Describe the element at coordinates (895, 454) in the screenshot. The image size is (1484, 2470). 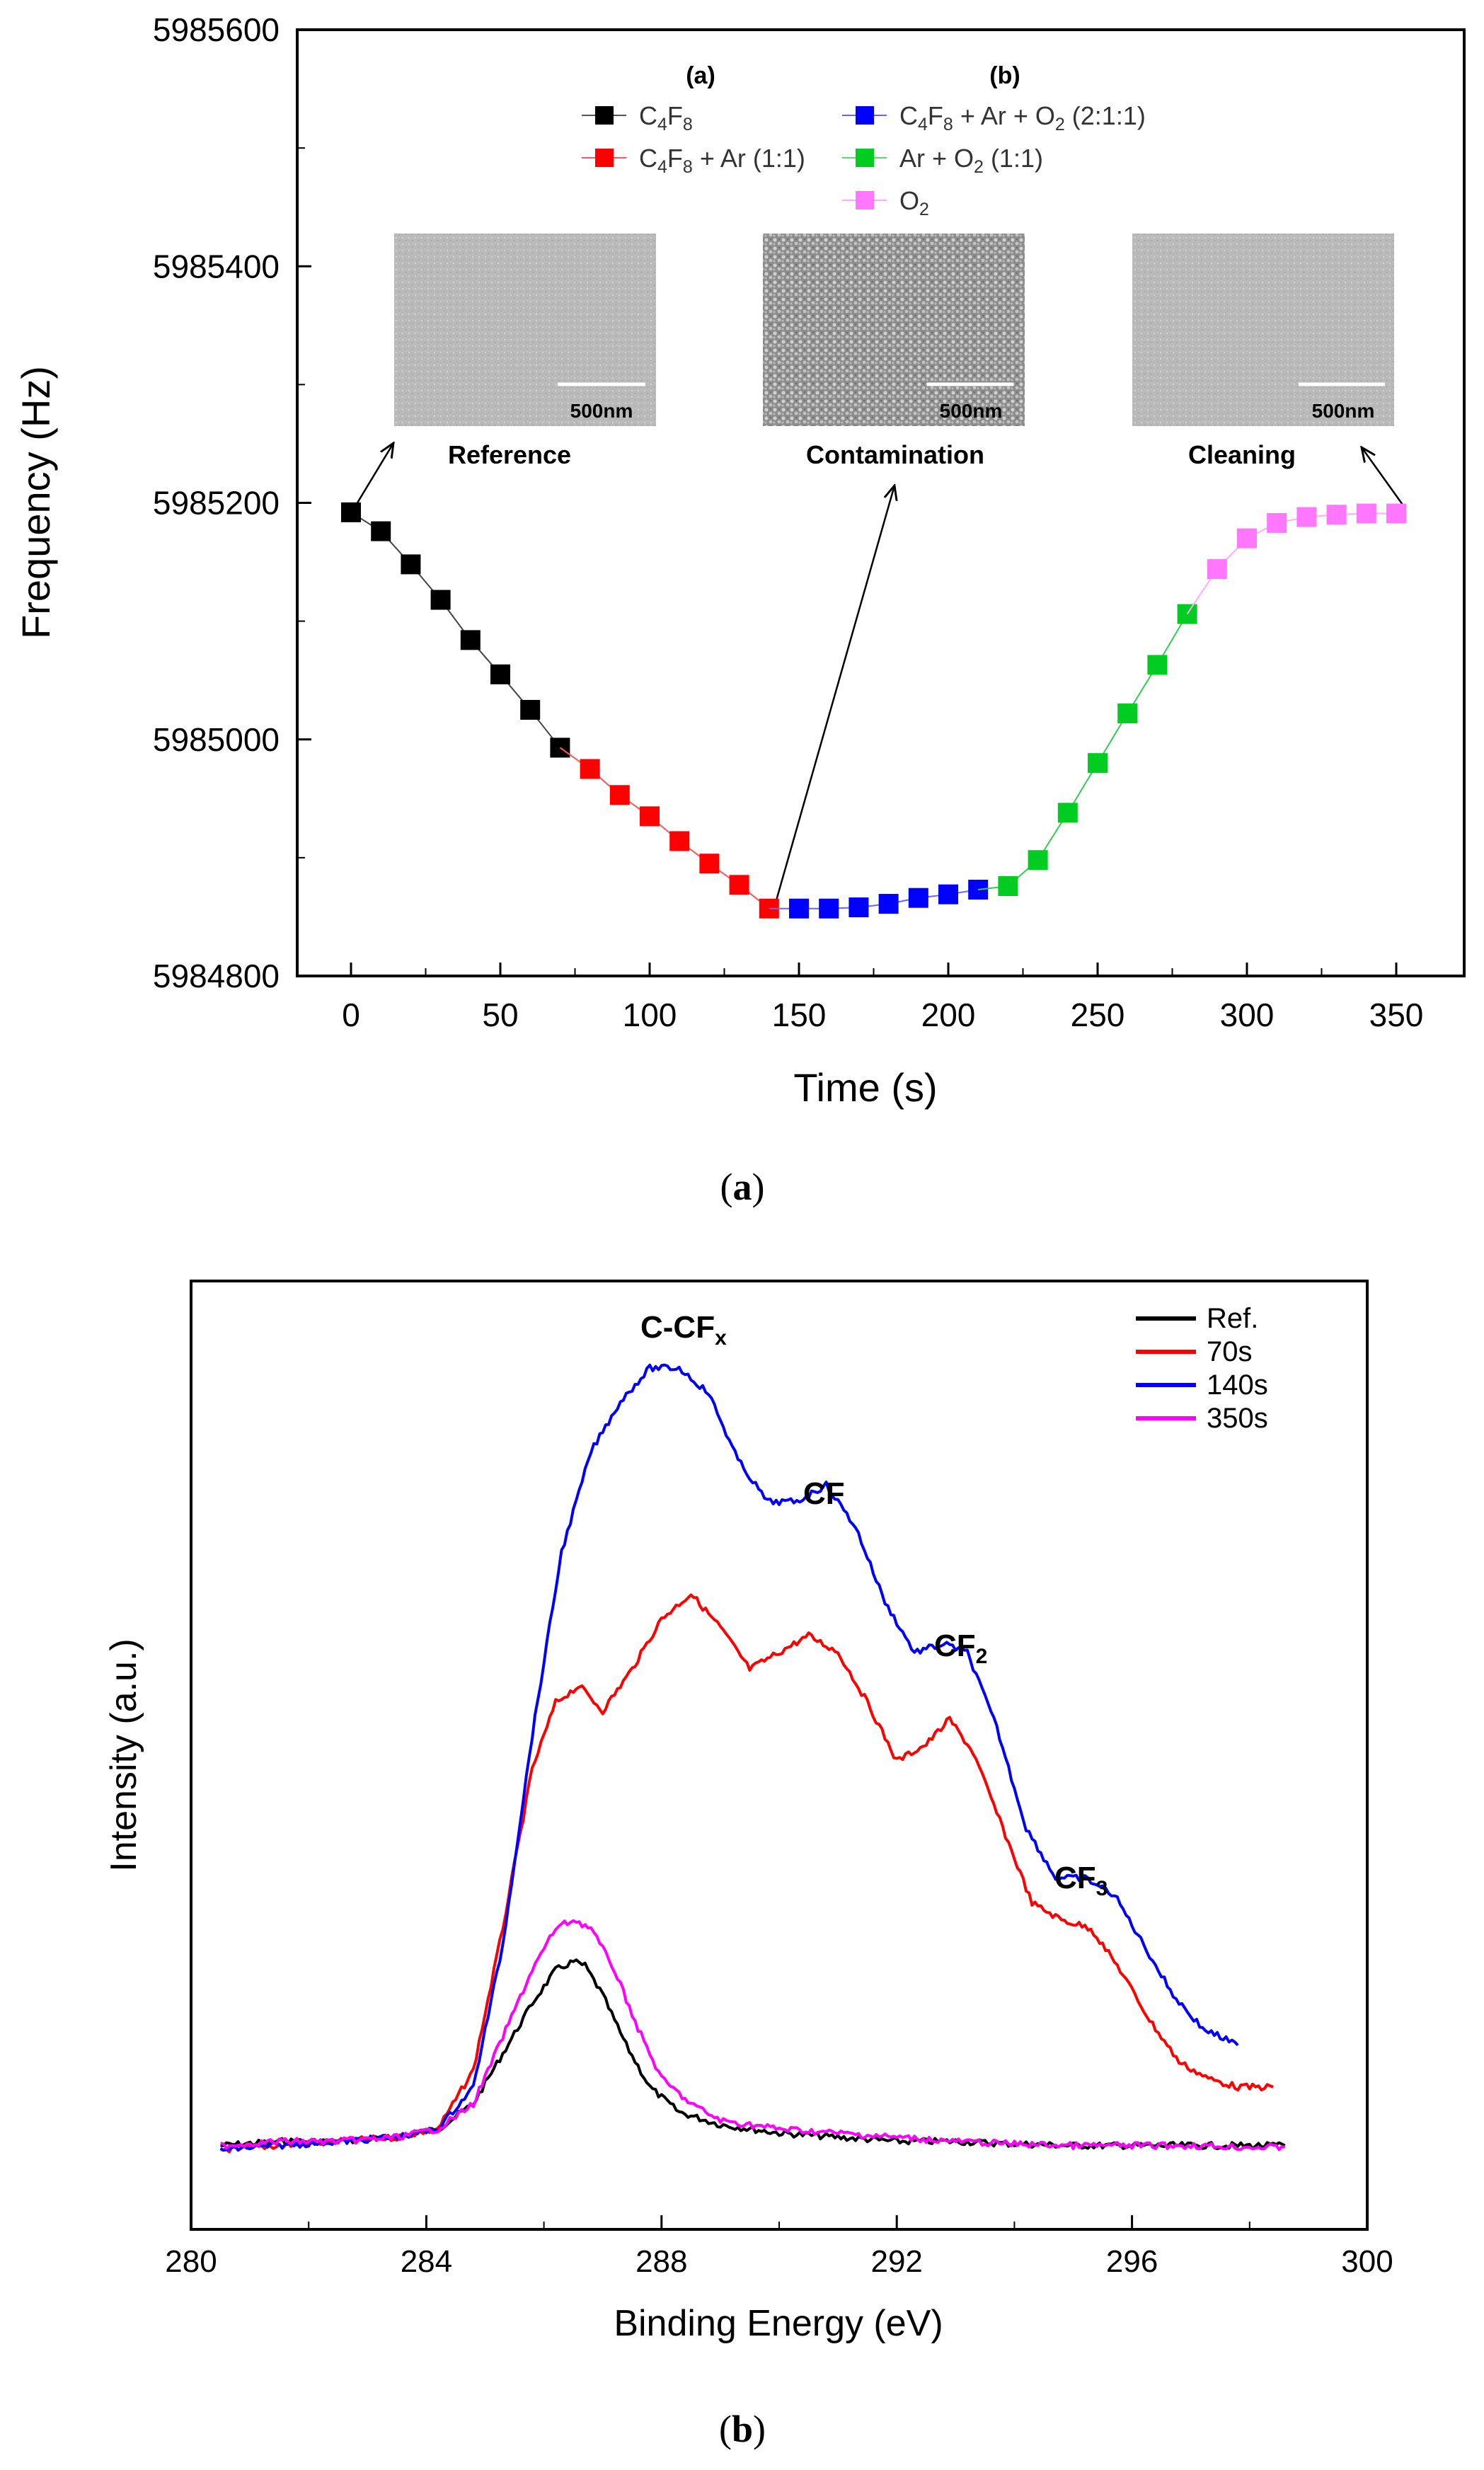
I see `inset-caption-contamination: Contamination` at that location.